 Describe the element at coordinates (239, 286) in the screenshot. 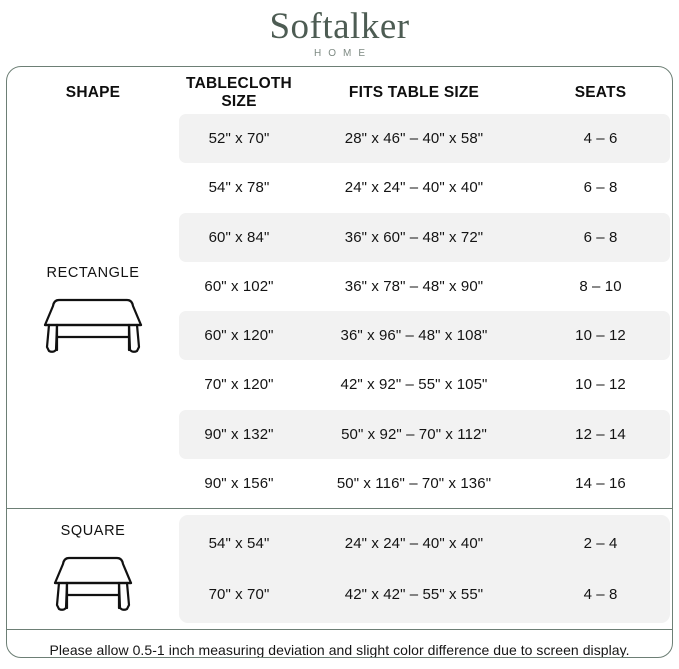

I see `cell-tablecloth-size: 60" x 102"` at that location.